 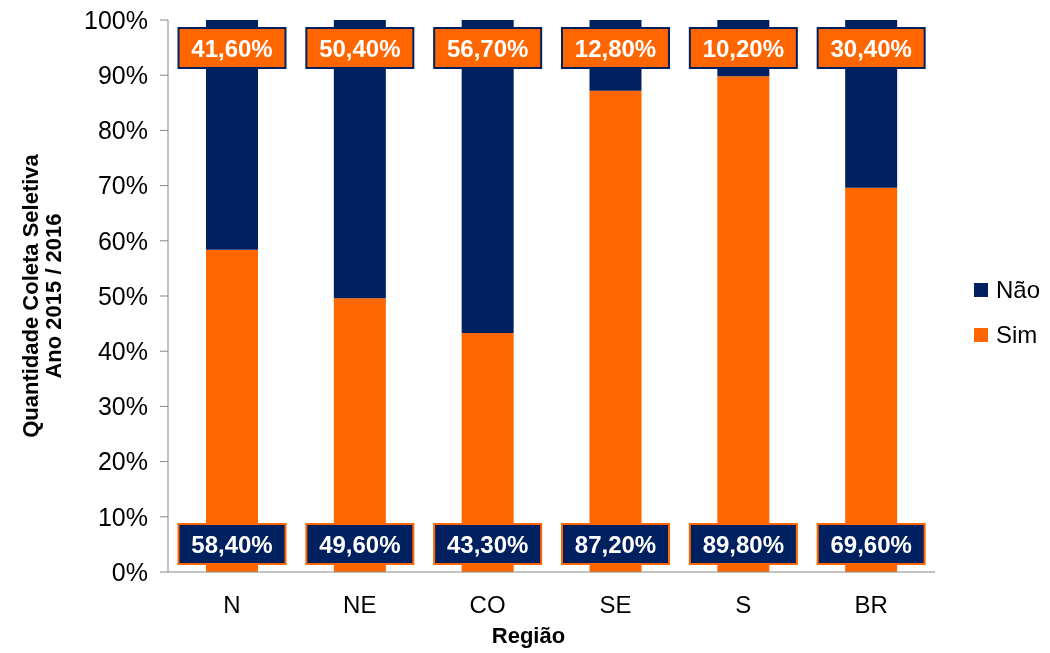 What do you see at coordinates (871, 48) in the screenshot?
I see `data-label: 30,40%` at bounding box center [871, 48].